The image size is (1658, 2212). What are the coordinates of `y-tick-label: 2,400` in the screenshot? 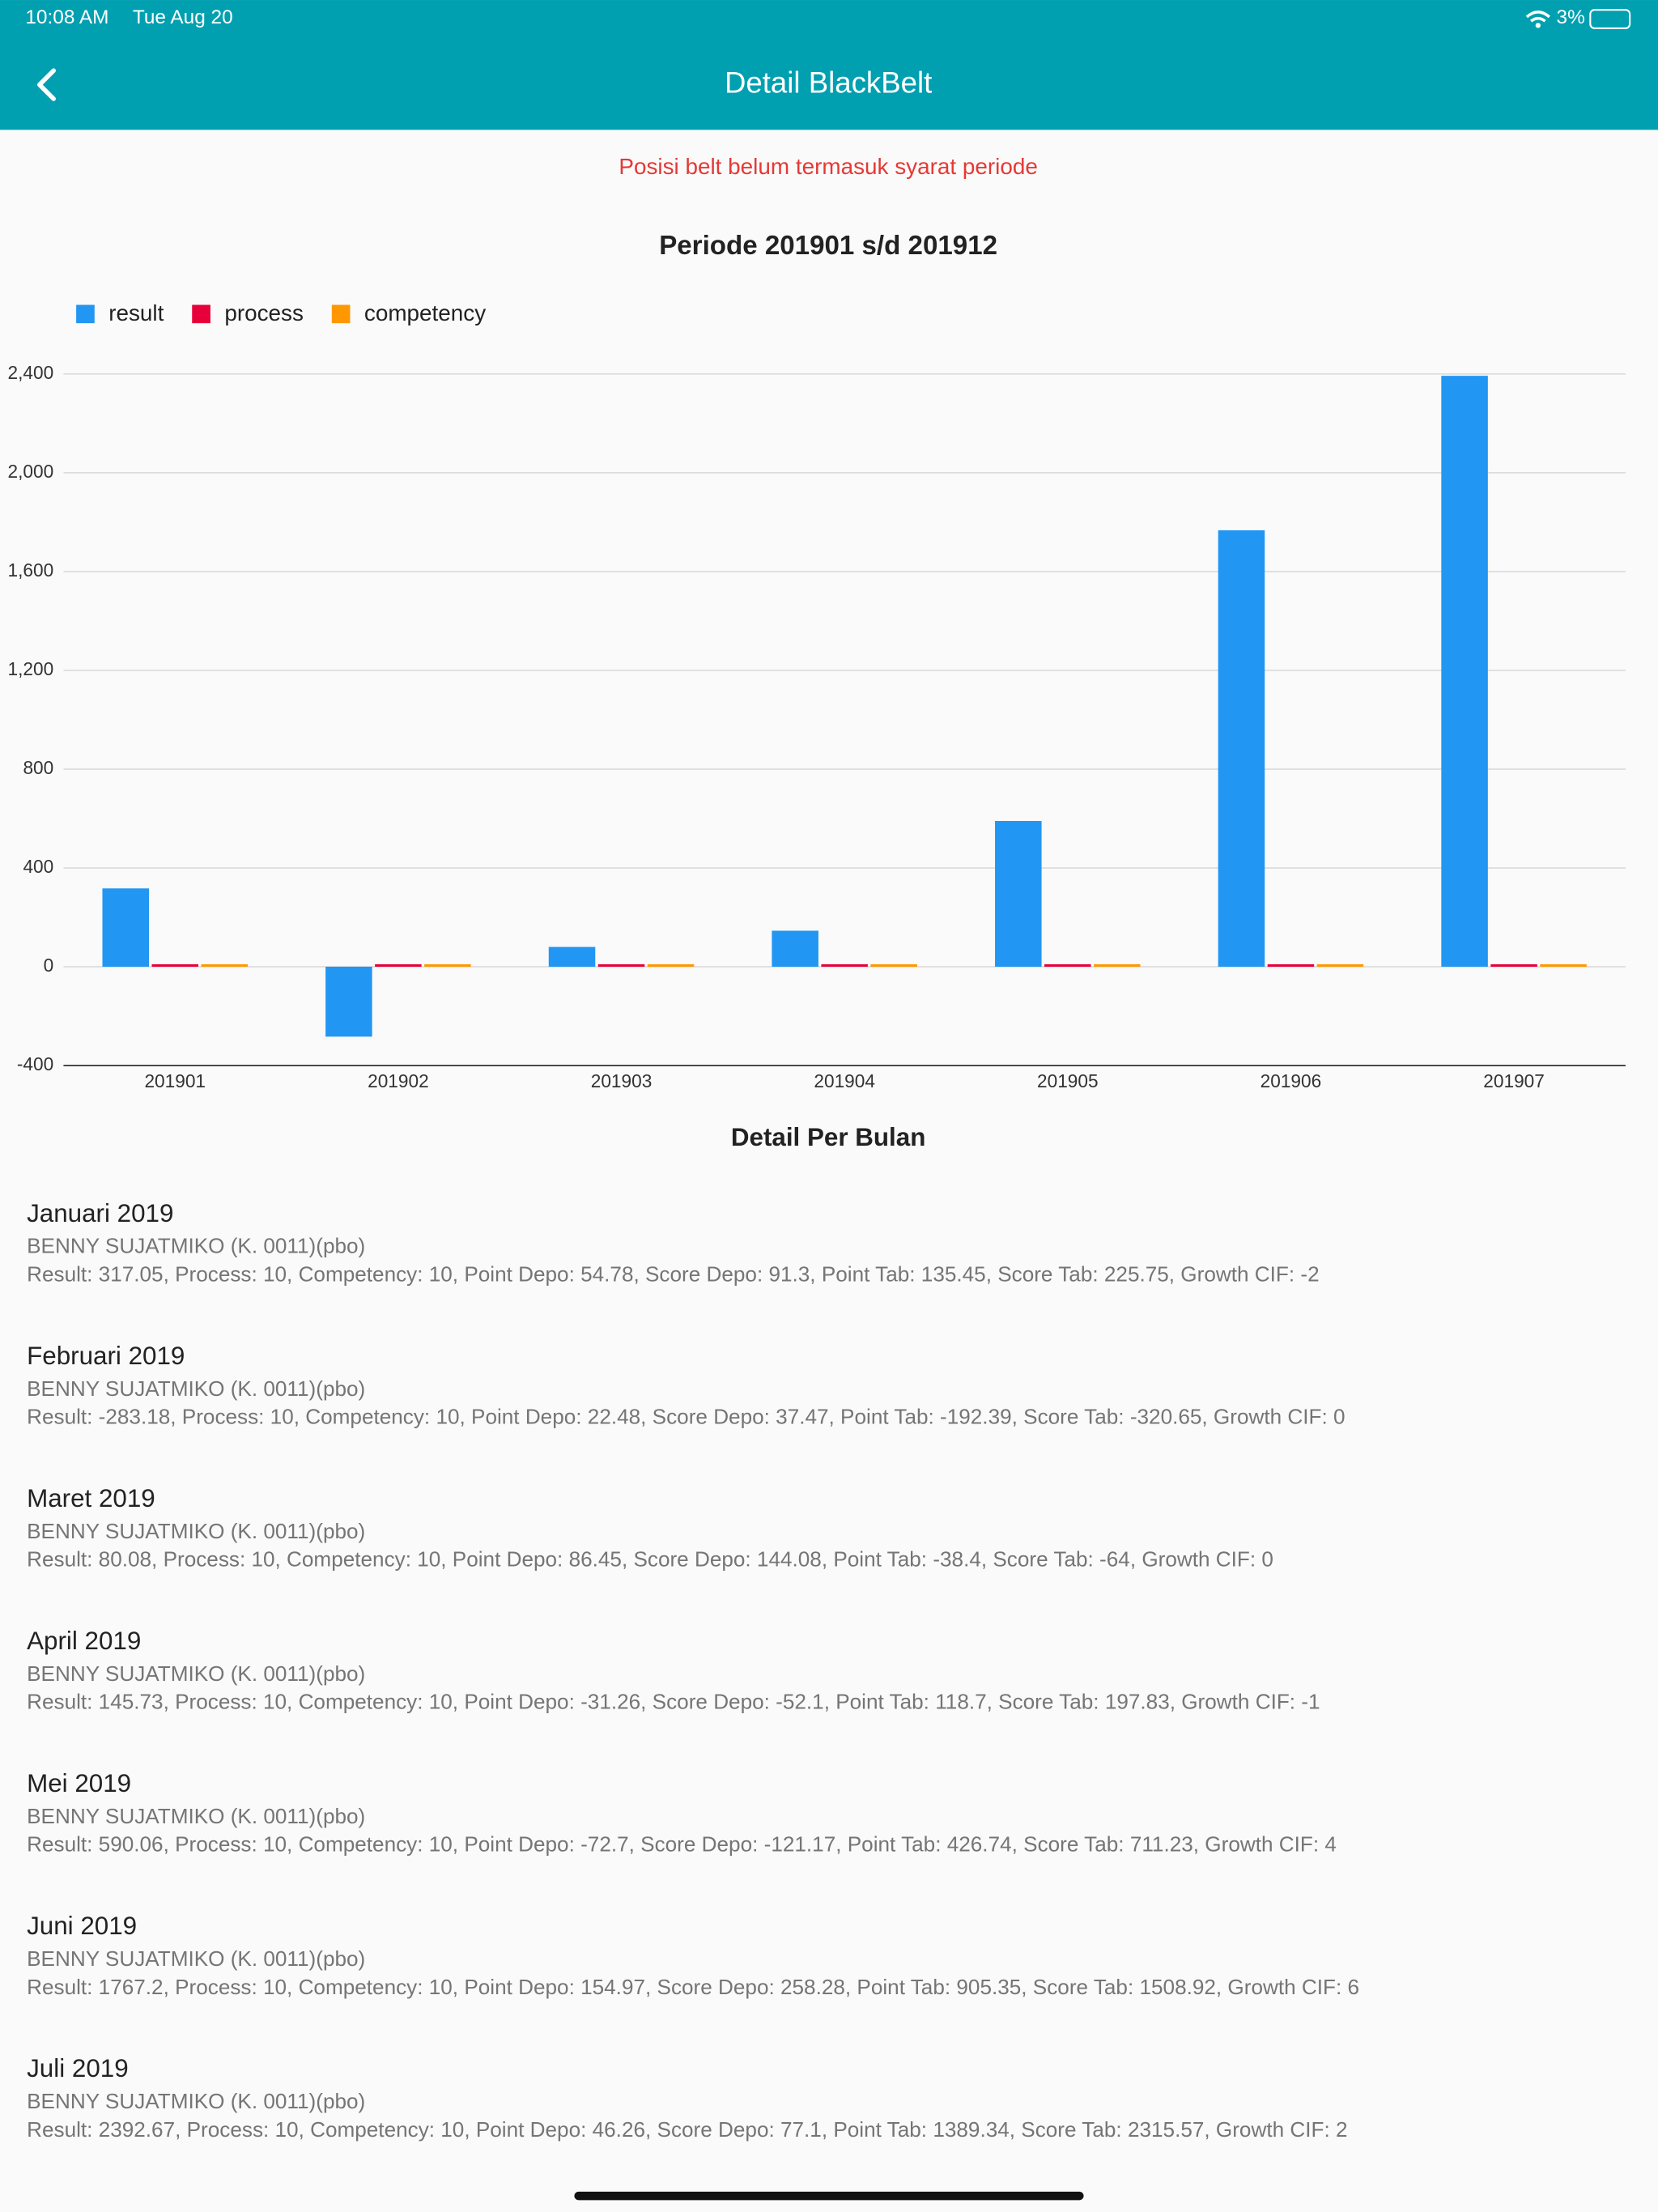 It's located at (31, 372).